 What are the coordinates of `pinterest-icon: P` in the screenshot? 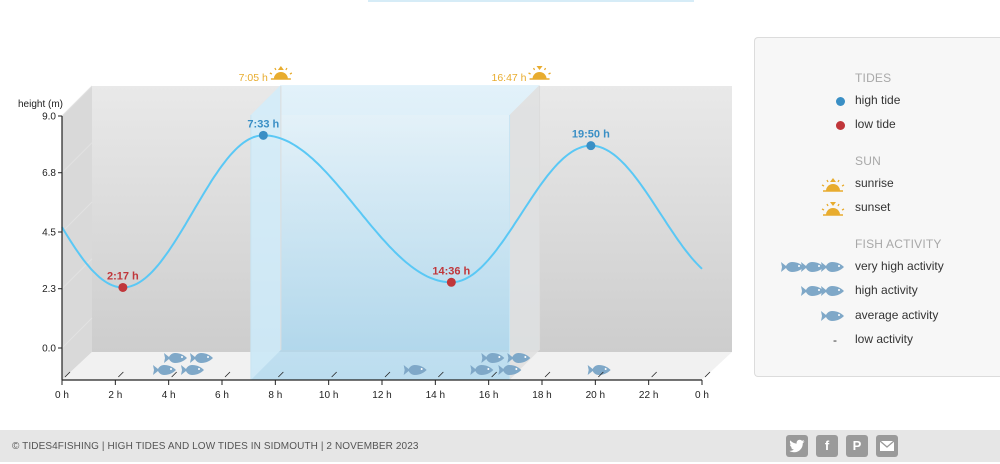 It's located at (857, 446).